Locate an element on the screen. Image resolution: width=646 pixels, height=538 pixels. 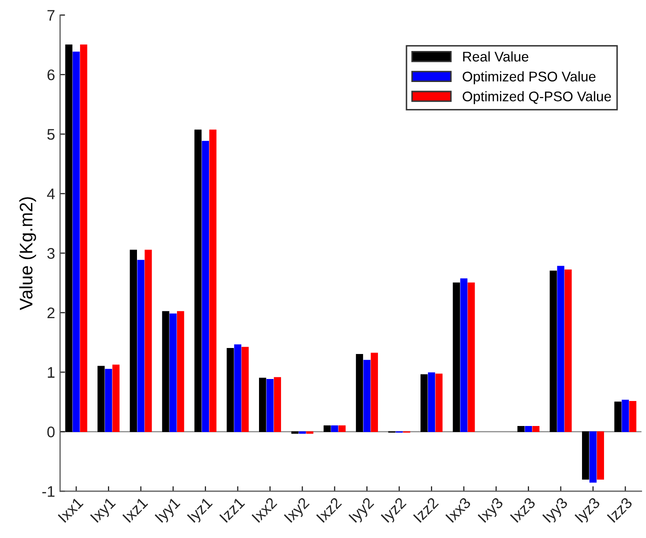
x-tick-label: Ixx3 is located at coordinates (458, 509).